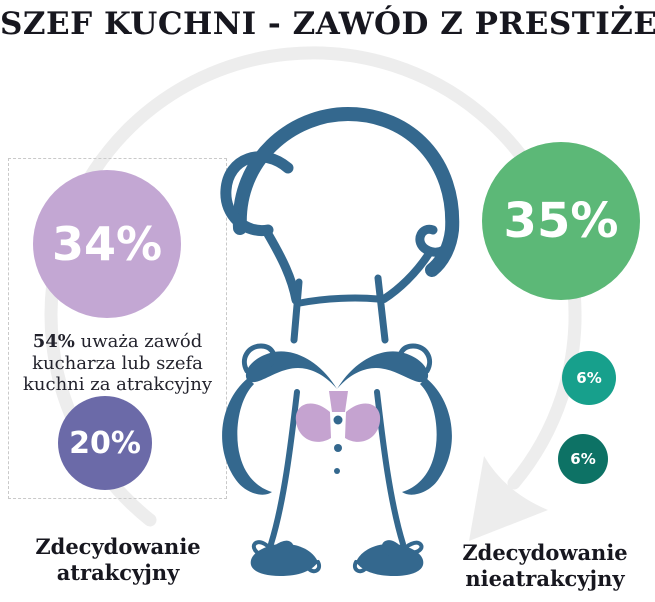 The height and width of the screenshot is (602, 655). Describe the element at coordinates (118, 572) in the screenshot. I see `caption-attractive-line2: atrakcyjny` at that location.